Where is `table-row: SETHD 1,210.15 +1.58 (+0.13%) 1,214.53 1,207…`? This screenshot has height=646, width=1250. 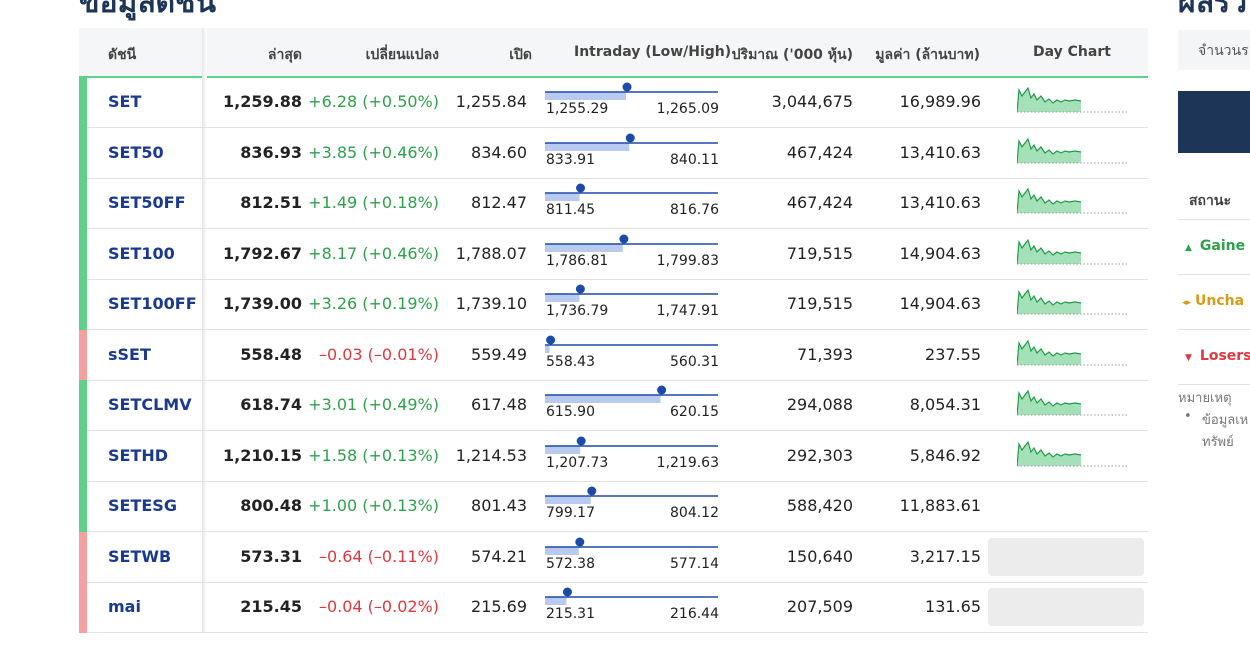 table-row: SETHD 1,210.15 +1.58 (+0.13%) 1,214.53 1,207… is located at coordinates (613, 456).